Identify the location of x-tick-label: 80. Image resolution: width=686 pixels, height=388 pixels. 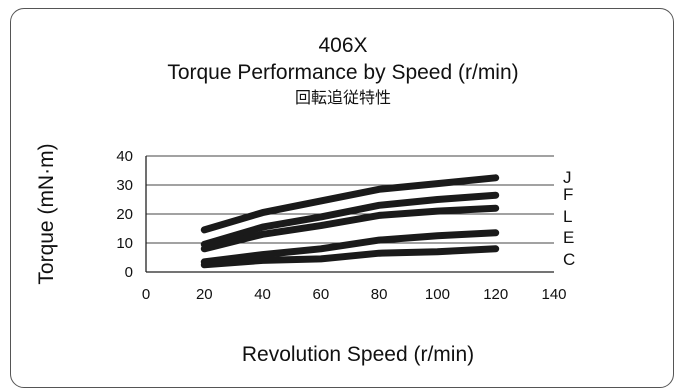
(379, 294).